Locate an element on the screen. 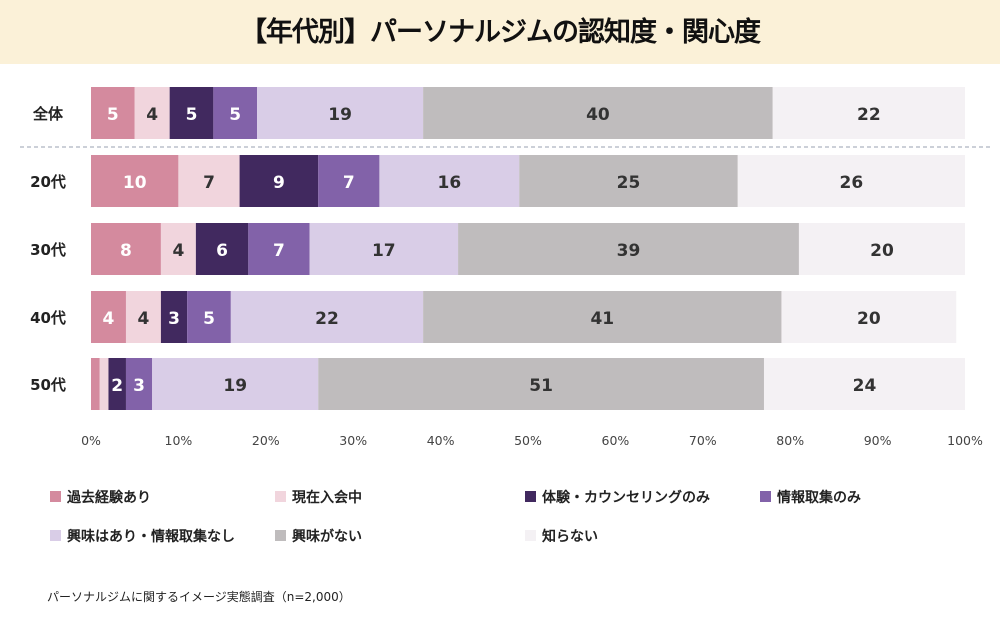 The image size is (1000, 626). data-label: 16 is located at coordinates (450, 183).